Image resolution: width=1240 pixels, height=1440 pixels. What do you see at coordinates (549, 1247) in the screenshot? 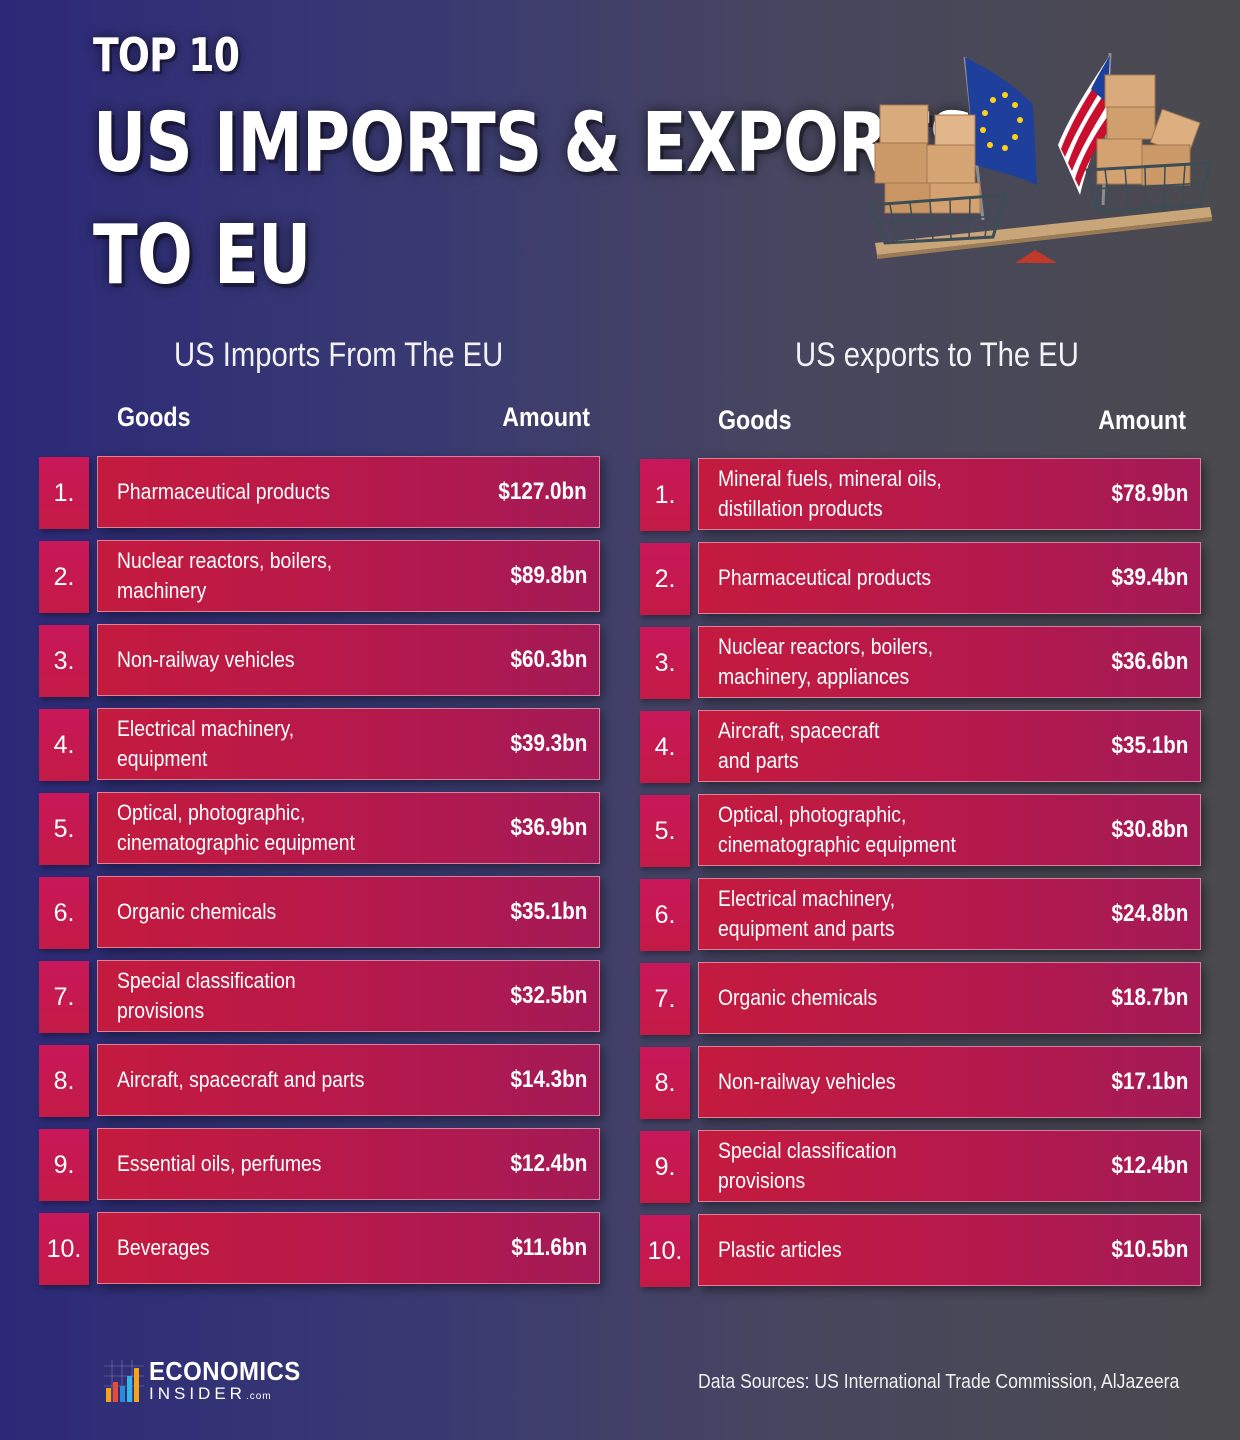
I see `amount-value: $11.6bn` at bounding box center [549, 1247].